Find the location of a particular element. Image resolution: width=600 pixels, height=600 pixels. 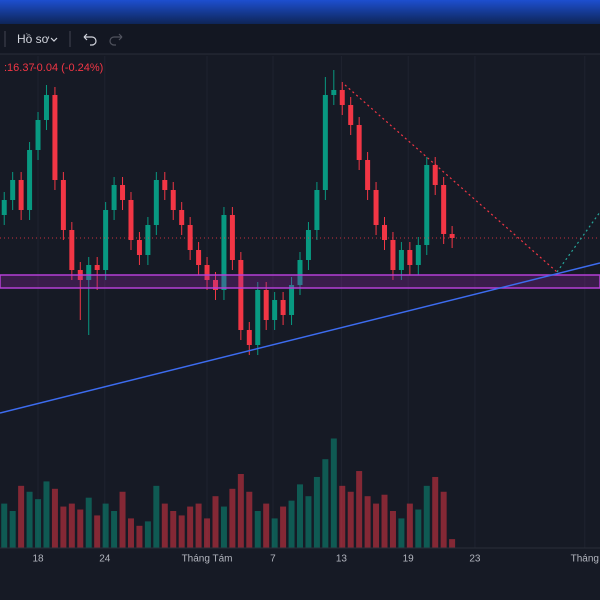

x-tick-label: Tháng Tám is located at coordinates (207, 559).